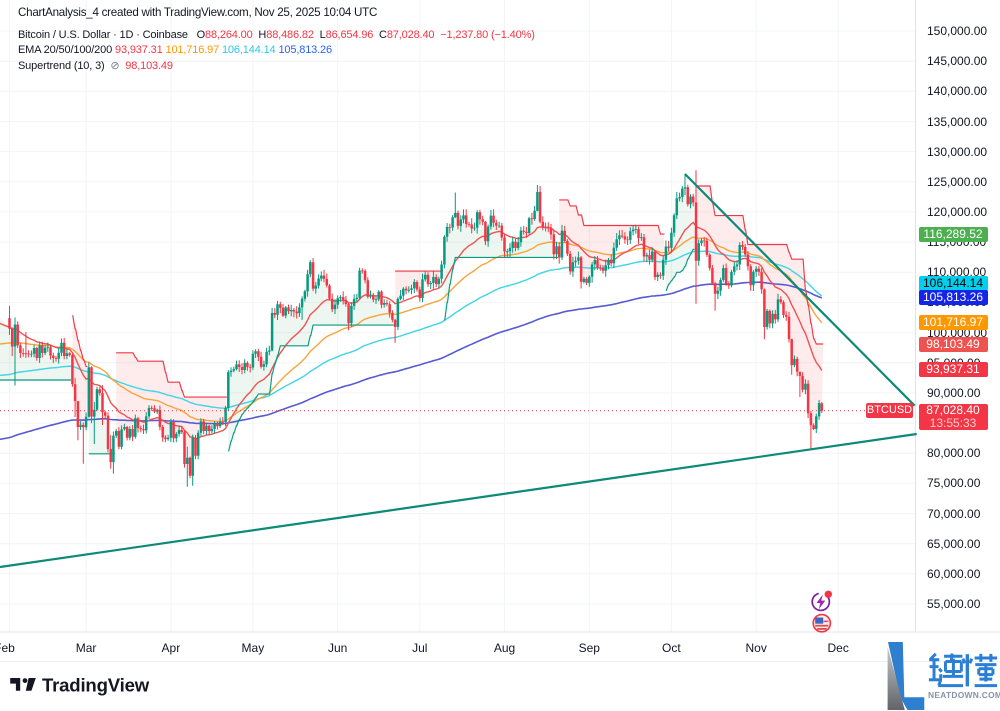  What do you see at coordinates (964, 695) in the screenshot?
I see `svg-text: NEATDOWN.COM` at bounding box center [964, 695].